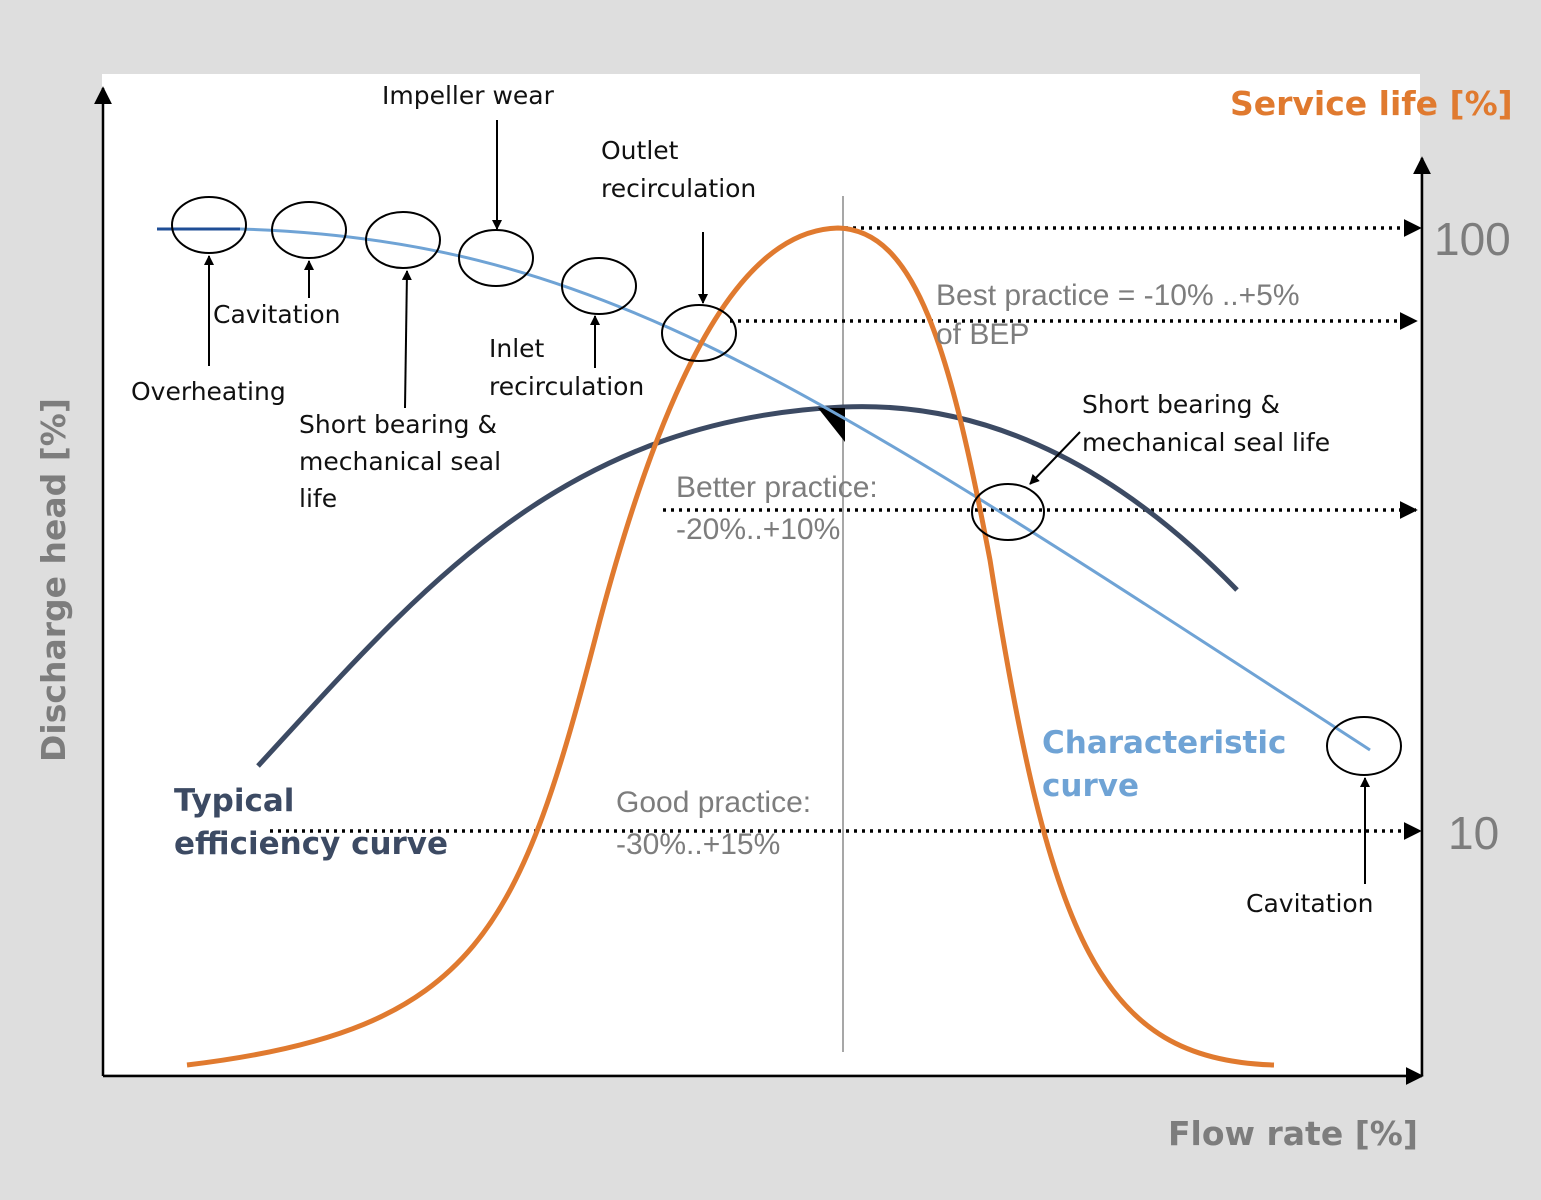 The width and height of the screenshot is (1541, 1200). Describe the element at coordinates (831, 425) in the screenshot. I see `bep-marker` at that location.